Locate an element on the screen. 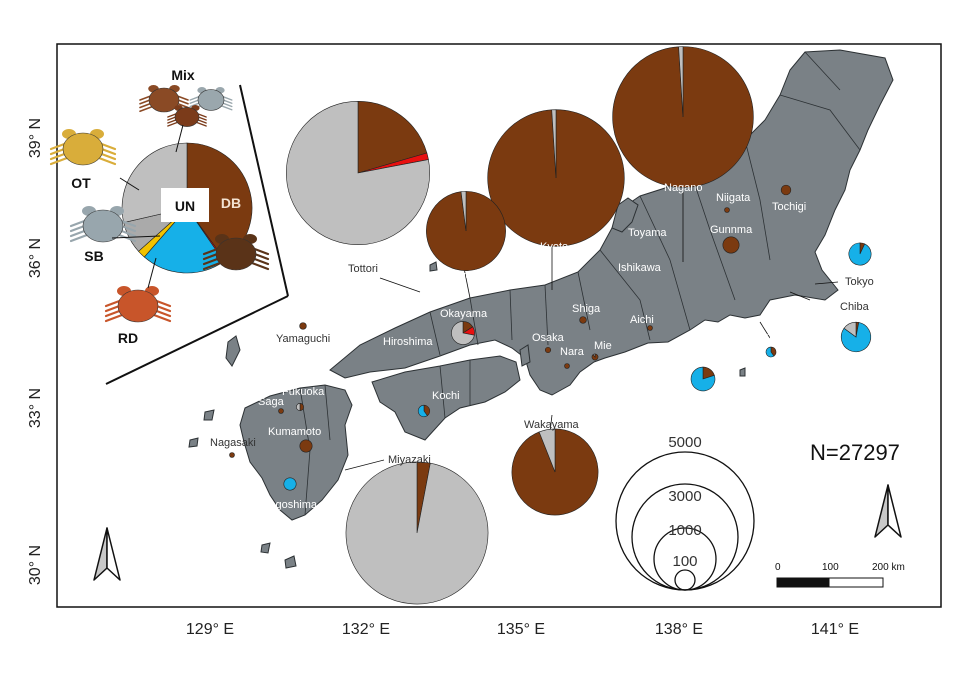 This screenshot has width=974, height=681. category-label-db: DB is located at coordinates (231, 203).